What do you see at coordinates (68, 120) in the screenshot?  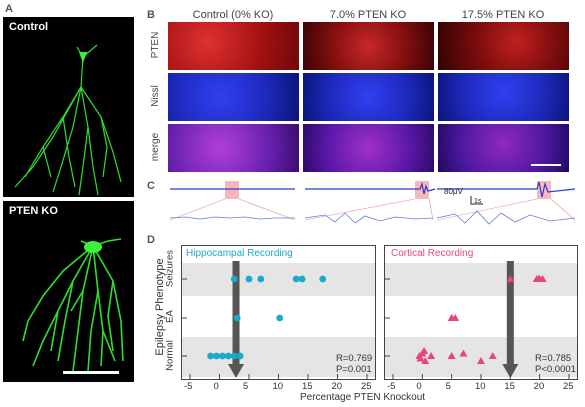 I see `control-neuron-drawing` at bounding box center [68, 120].